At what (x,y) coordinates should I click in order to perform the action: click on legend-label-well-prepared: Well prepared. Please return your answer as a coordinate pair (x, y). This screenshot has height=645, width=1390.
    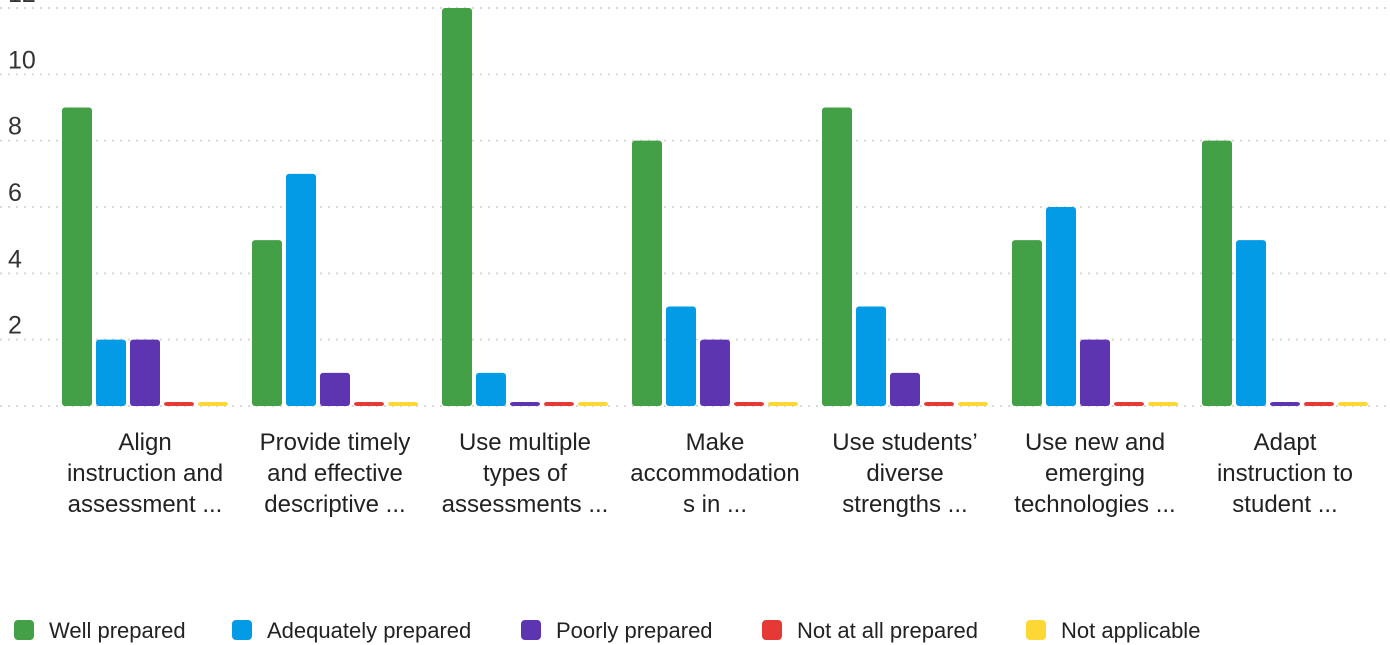
    Looking at the image, I should click on (117, 630).